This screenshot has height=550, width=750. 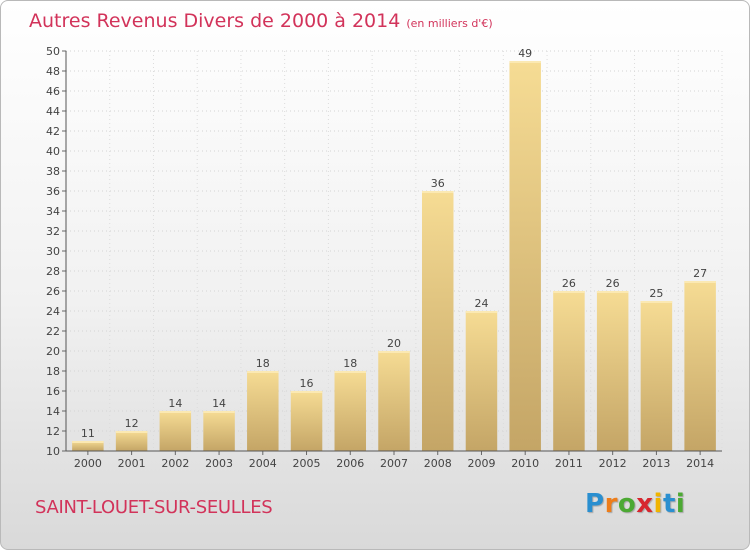 I want to click on bar-2006, so click(x=350, y=411).